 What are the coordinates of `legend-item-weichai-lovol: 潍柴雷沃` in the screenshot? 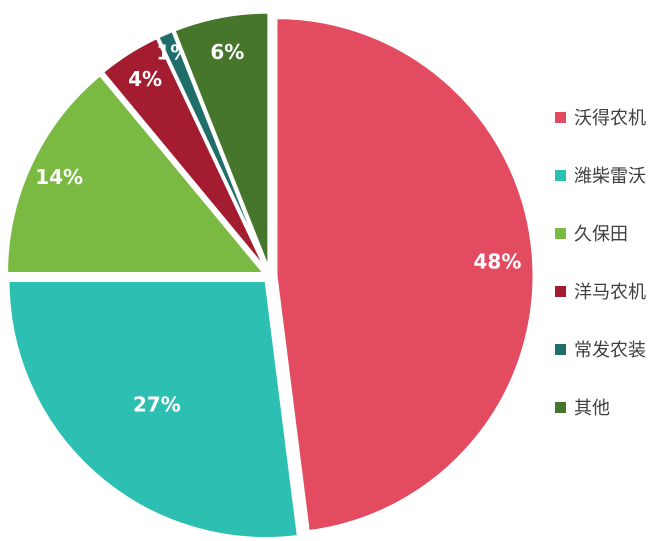 It's located at (613, 175).